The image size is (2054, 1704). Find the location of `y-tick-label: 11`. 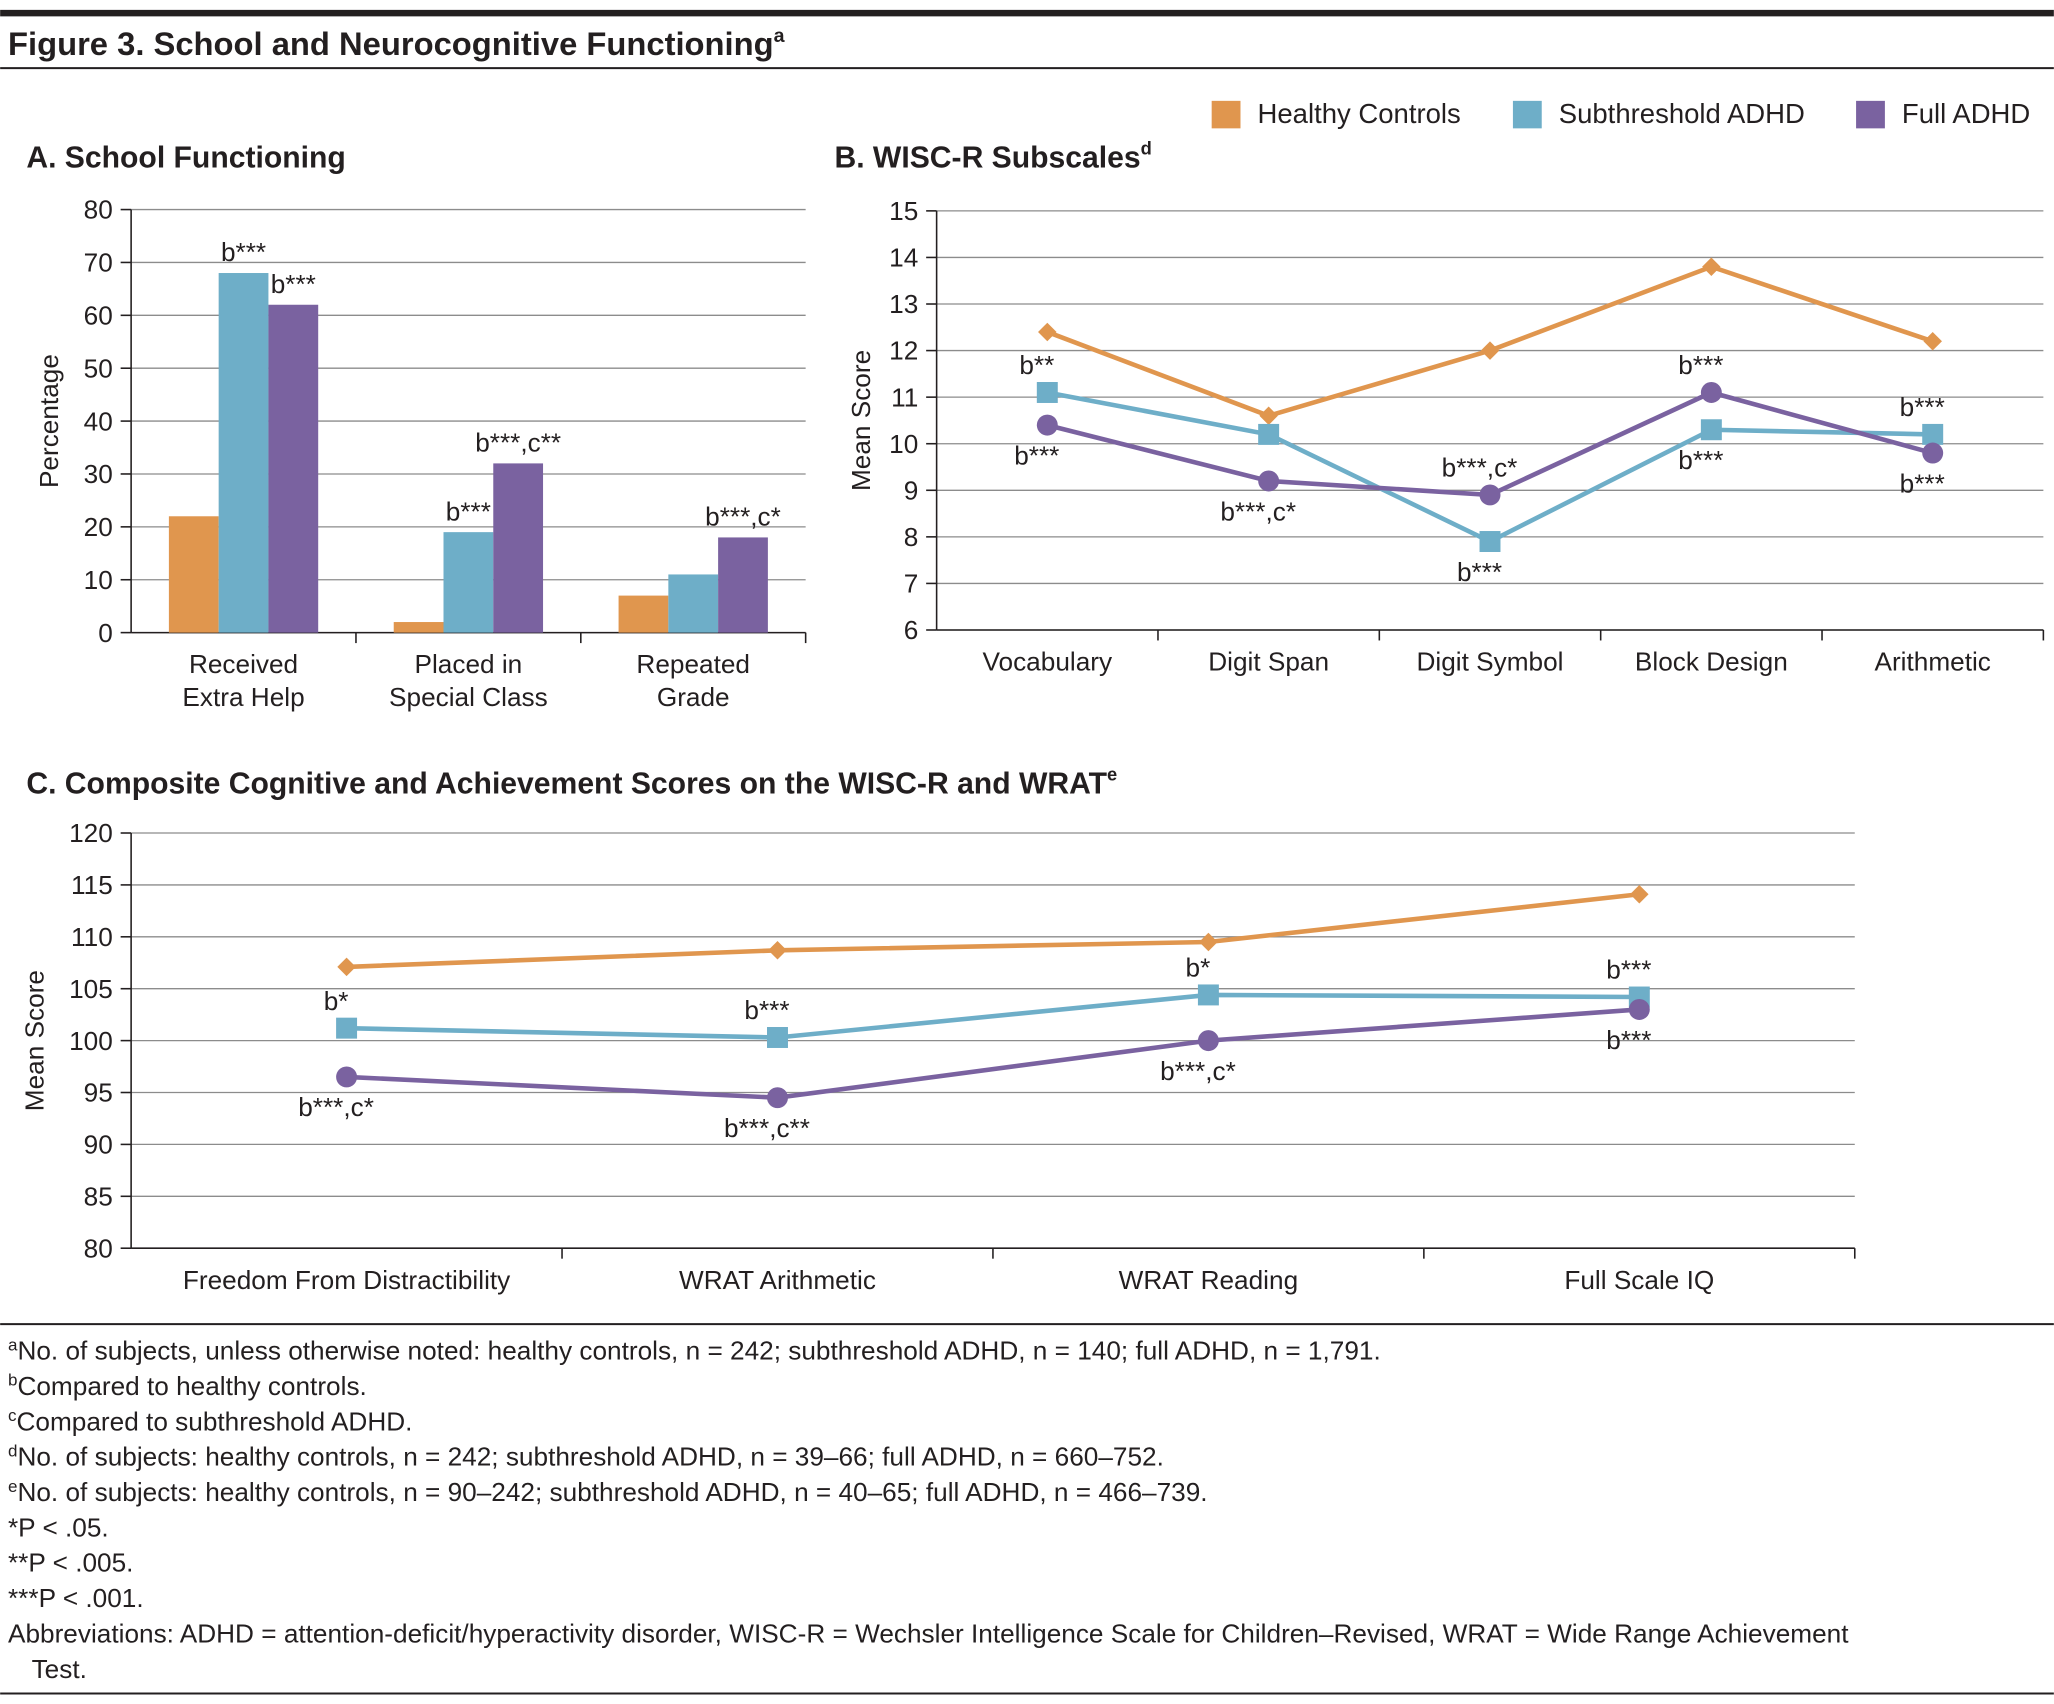

y-tick-label: 11 is located at coordinates (904, 397).